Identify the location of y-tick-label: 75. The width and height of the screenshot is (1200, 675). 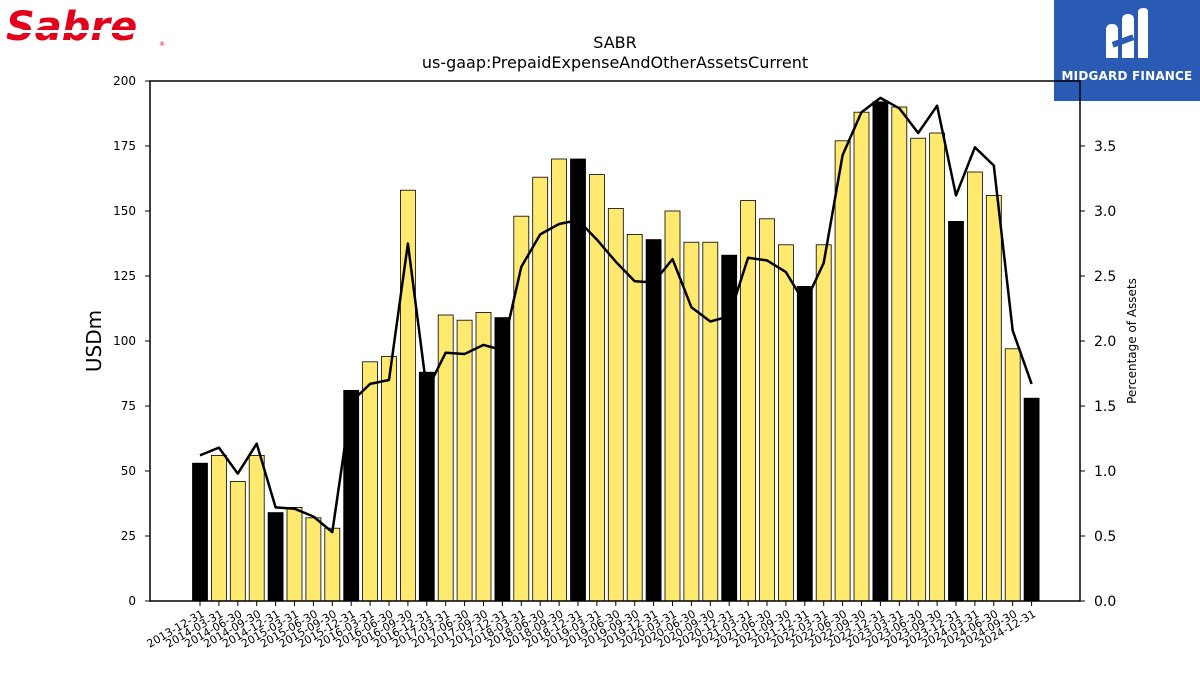
(128, 406).